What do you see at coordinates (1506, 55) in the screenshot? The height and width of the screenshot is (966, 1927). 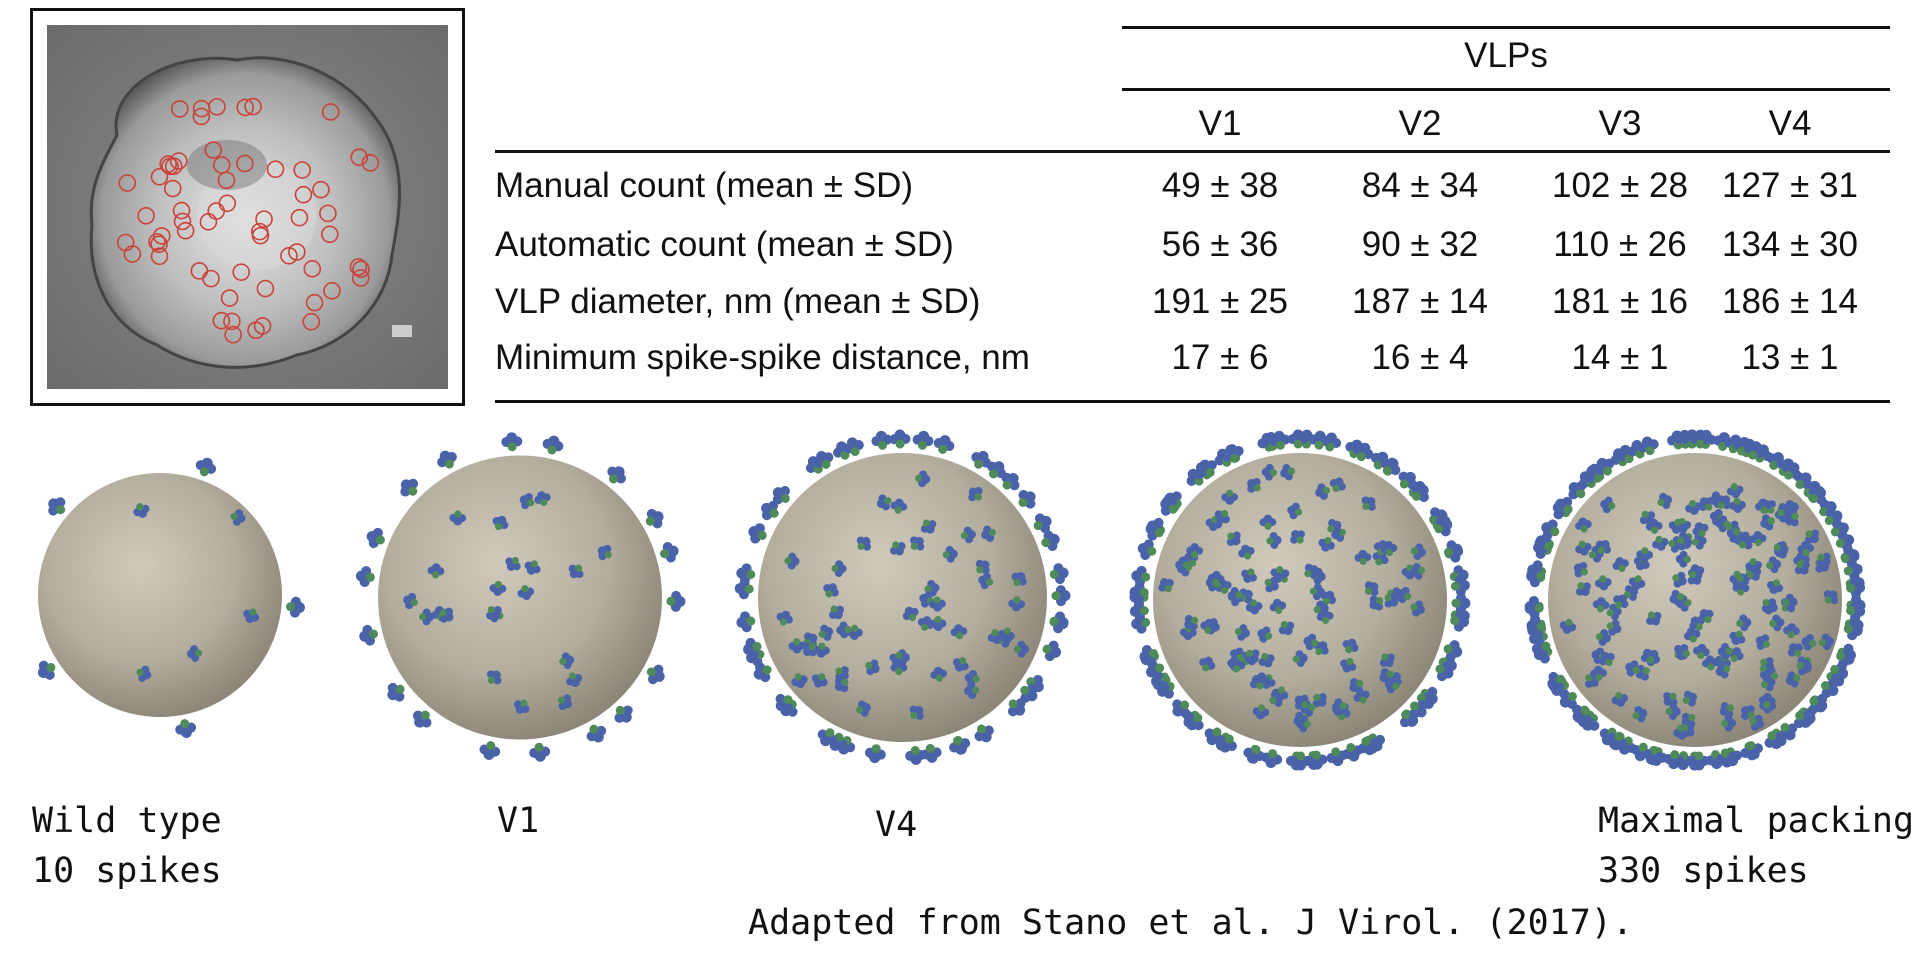 I see `group-header: VLPs` at bounding box center [1506, 55].